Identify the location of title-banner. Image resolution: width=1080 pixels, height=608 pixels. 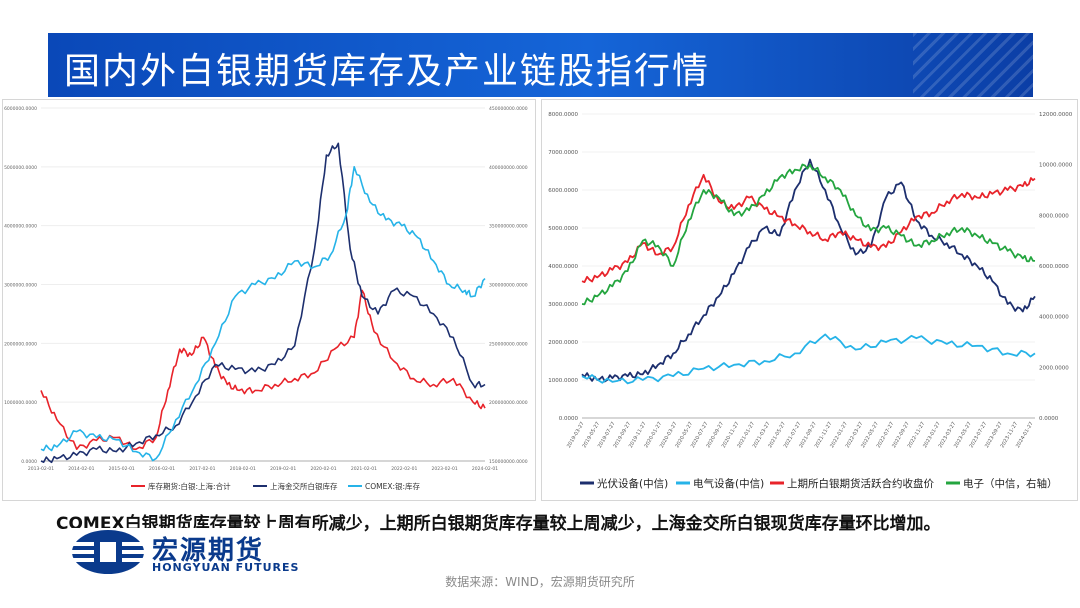
(540, 65).